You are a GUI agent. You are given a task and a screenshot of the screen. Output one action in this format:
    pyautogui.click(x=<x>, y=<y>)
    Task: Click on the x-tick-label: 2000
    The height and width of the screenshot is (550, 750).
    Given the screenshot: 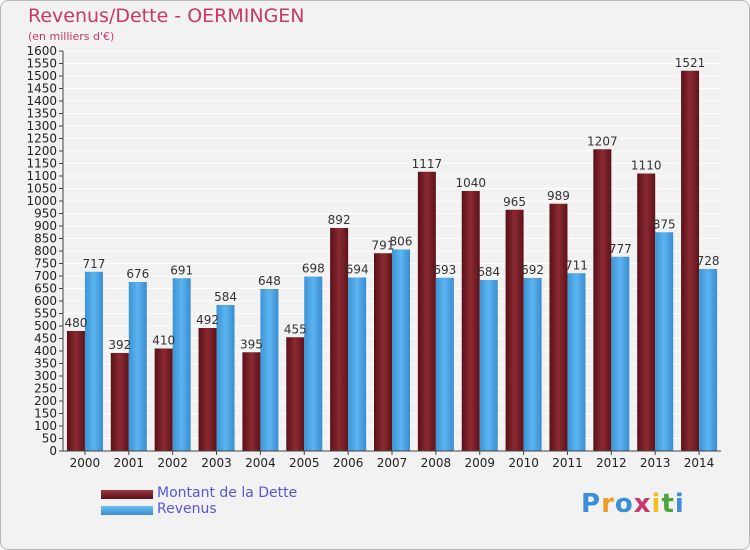 What is the action you would take?
    pyautogui.click(x=85, y=463)
    